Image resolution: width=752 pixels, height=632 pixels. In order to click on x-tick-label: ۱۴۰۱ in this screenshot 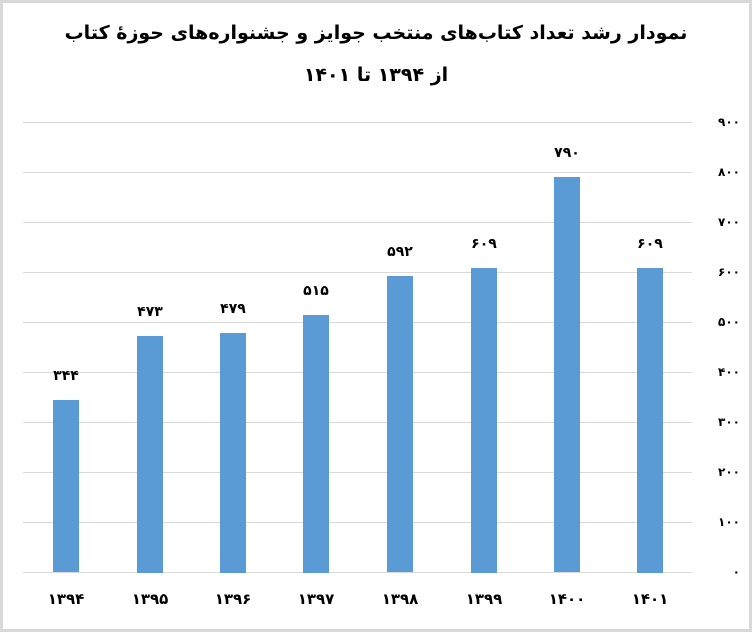, I will do `click(650, 599)`.